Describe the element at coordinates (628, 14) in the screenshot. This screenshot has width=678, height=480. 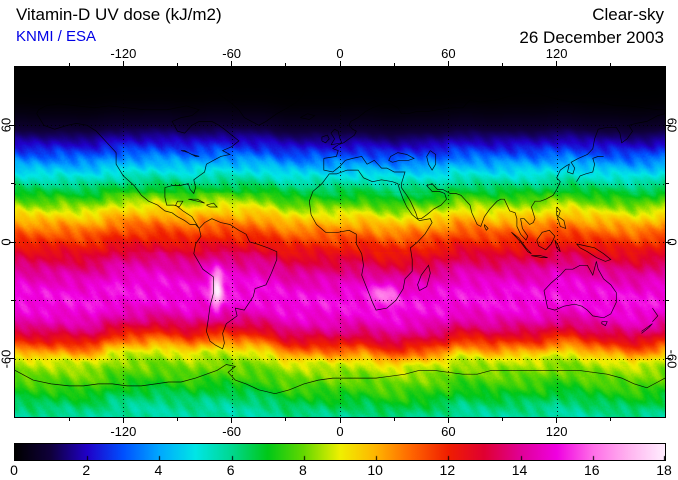
I see `sky-condition-label: Clear-sky` at that location.